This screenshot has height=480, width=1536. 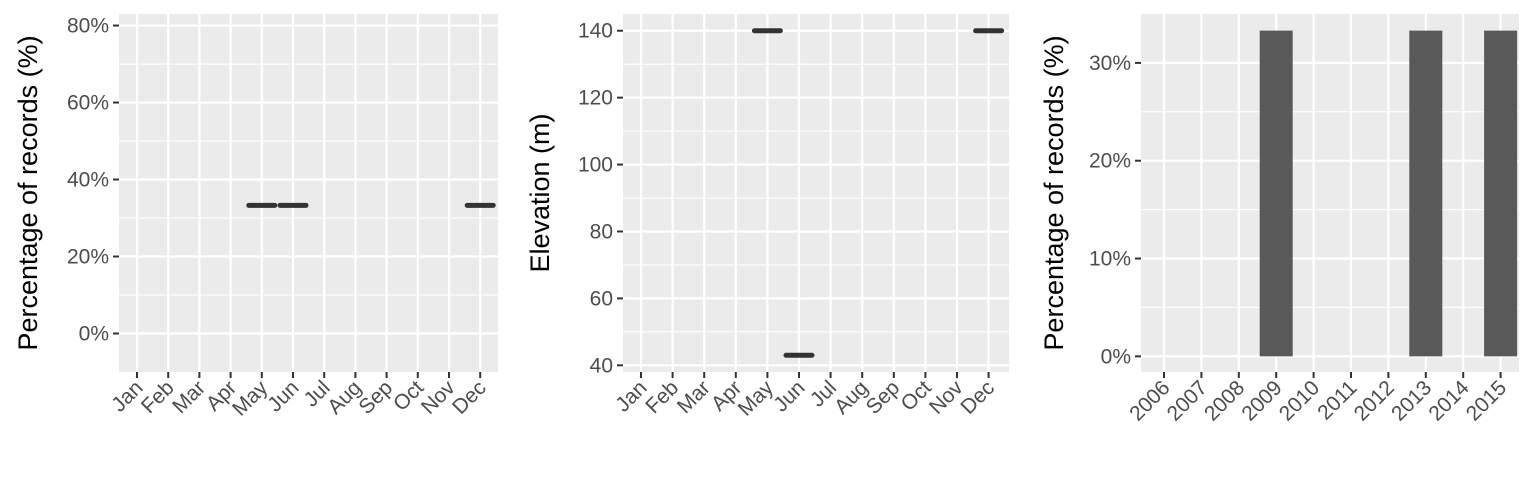 What do you see at coordinates (595, 31) in the screenshot?
I see `y-tick-label: 140` at bounding box center [595, 31].